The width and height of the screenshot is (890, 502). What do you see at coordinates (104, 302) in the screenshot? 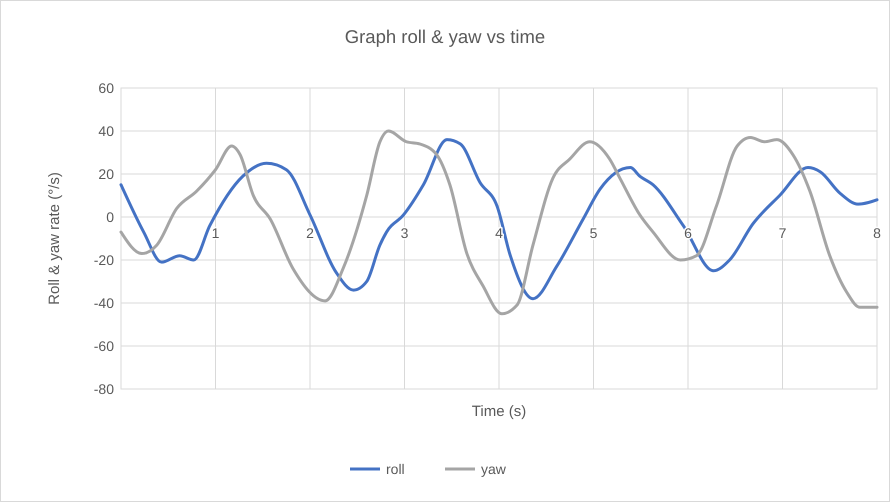
I see `y-tick-label: -40` at bounding box center [104, 302].